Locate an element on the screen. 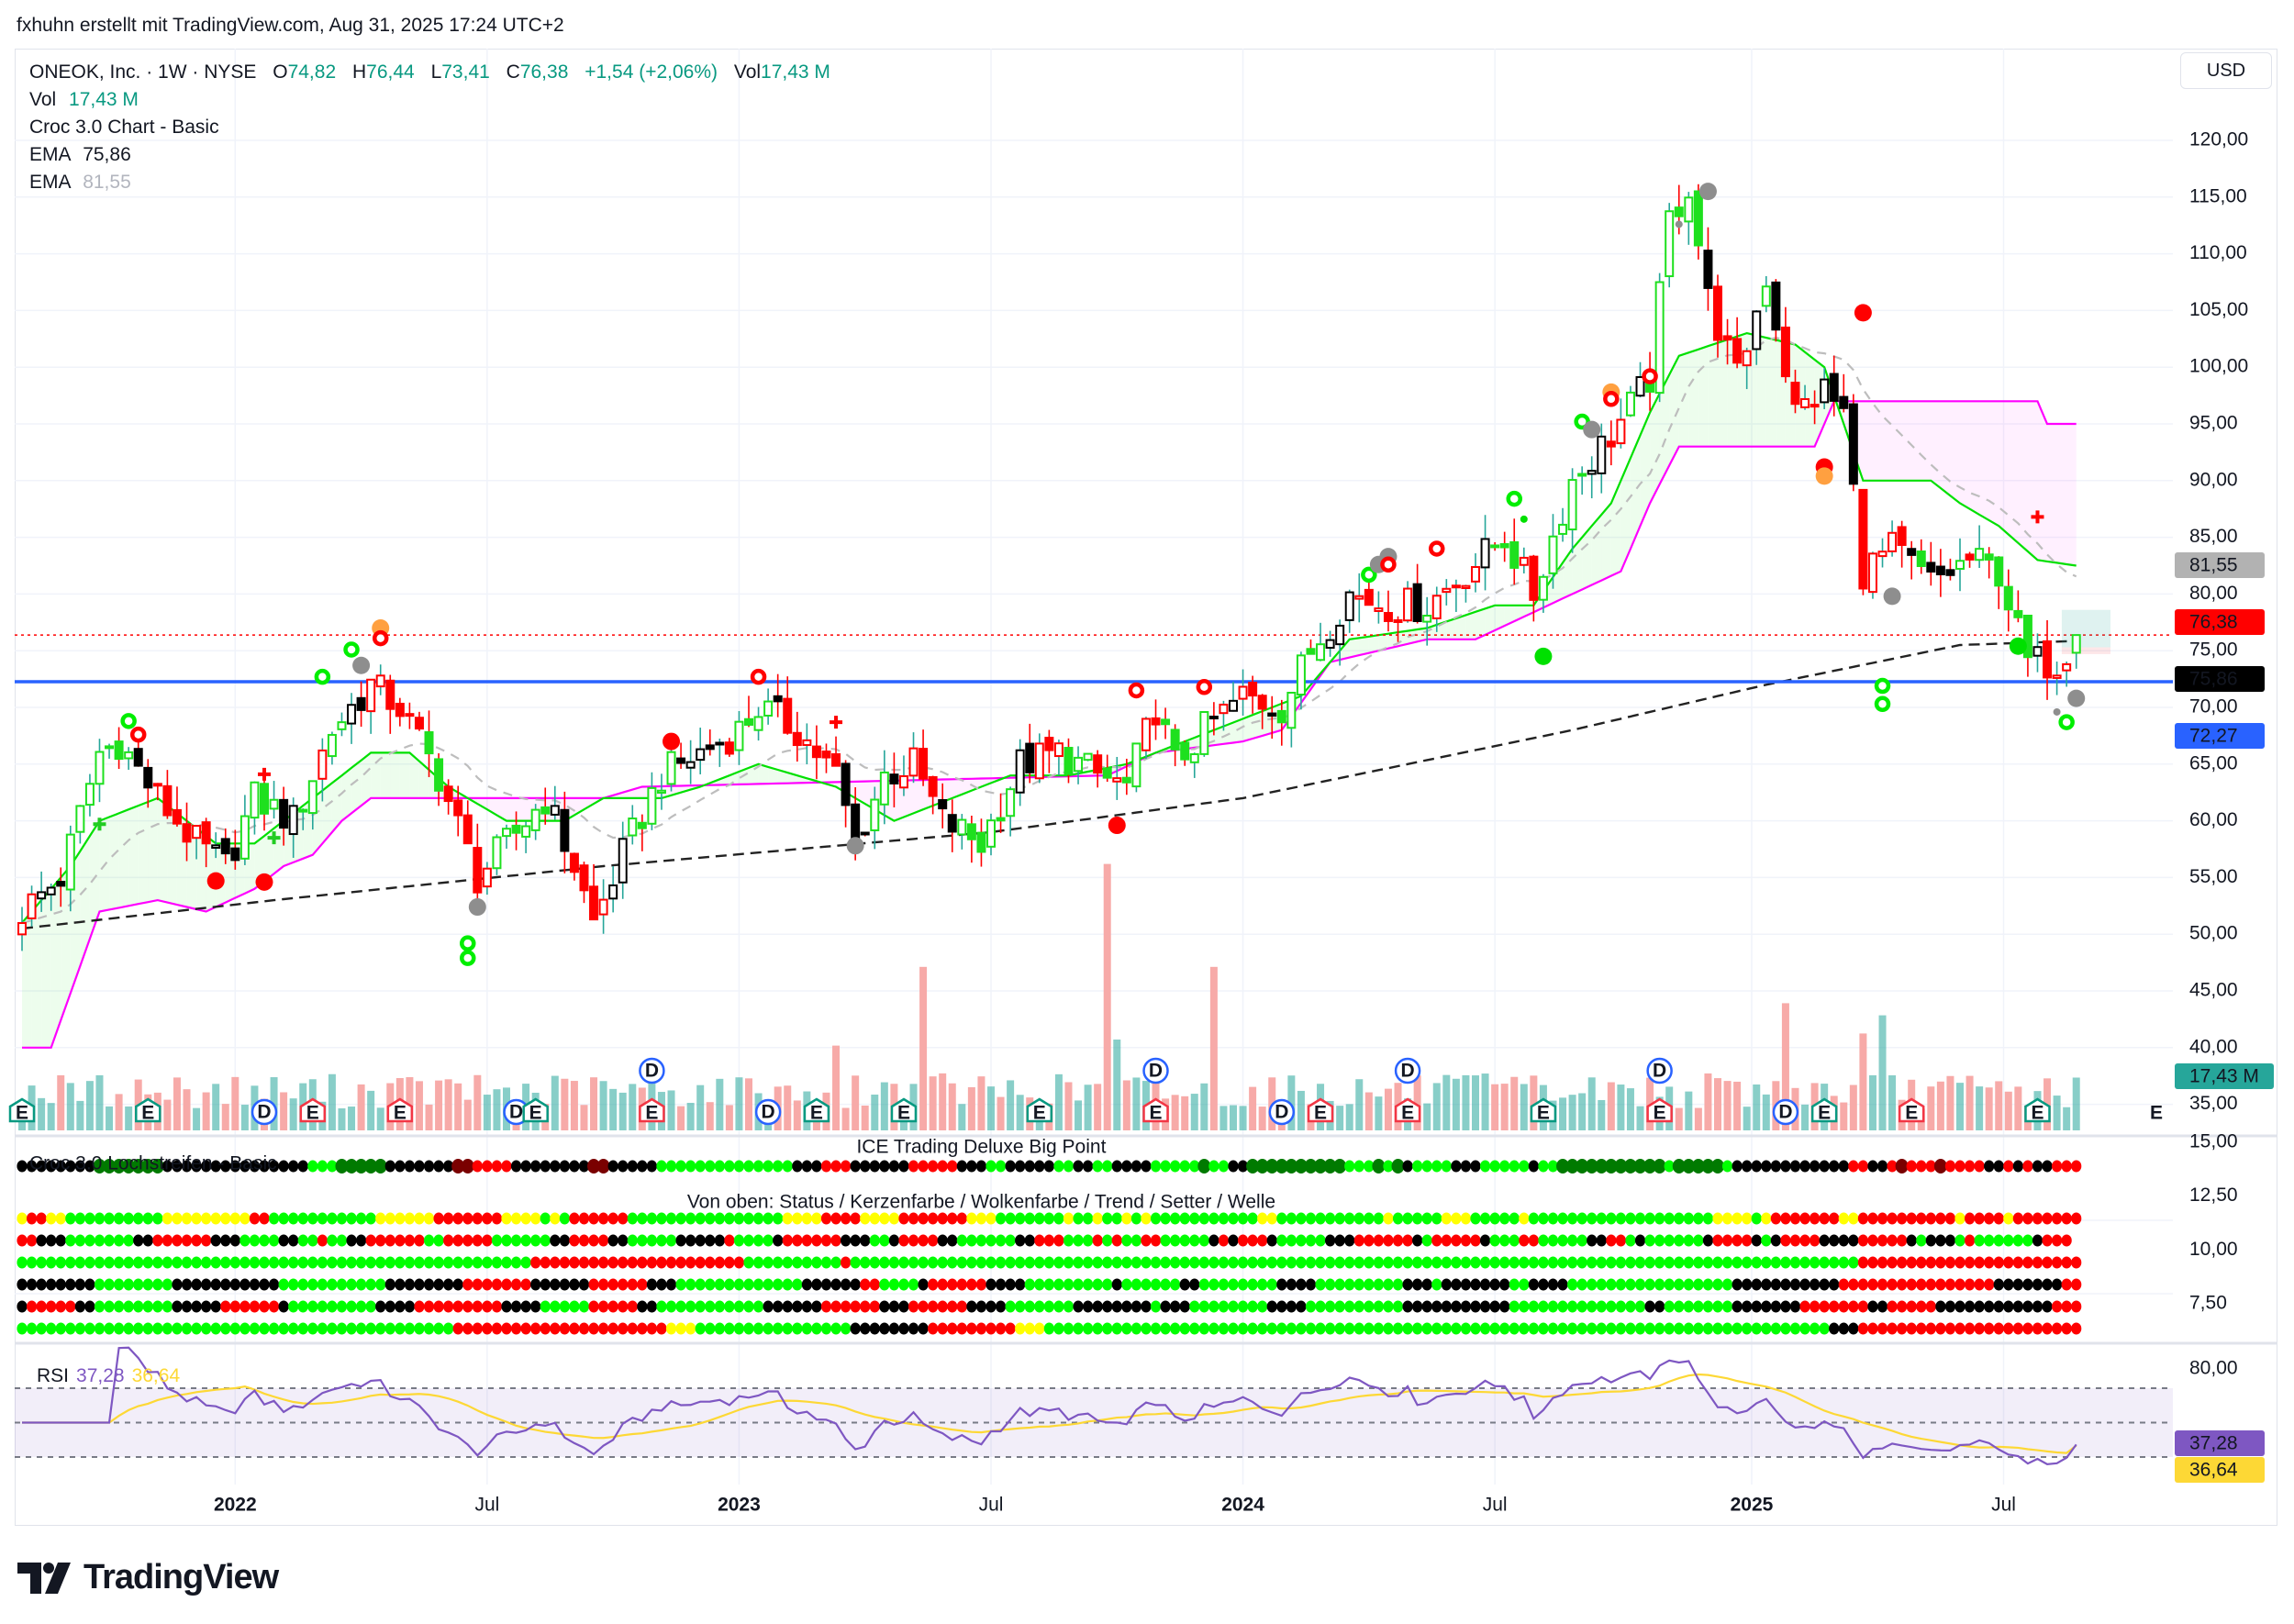 Image resolution: width=2294 pixels, height=1624 pixels. position-target-zone is located at coordinates (2085, 628).